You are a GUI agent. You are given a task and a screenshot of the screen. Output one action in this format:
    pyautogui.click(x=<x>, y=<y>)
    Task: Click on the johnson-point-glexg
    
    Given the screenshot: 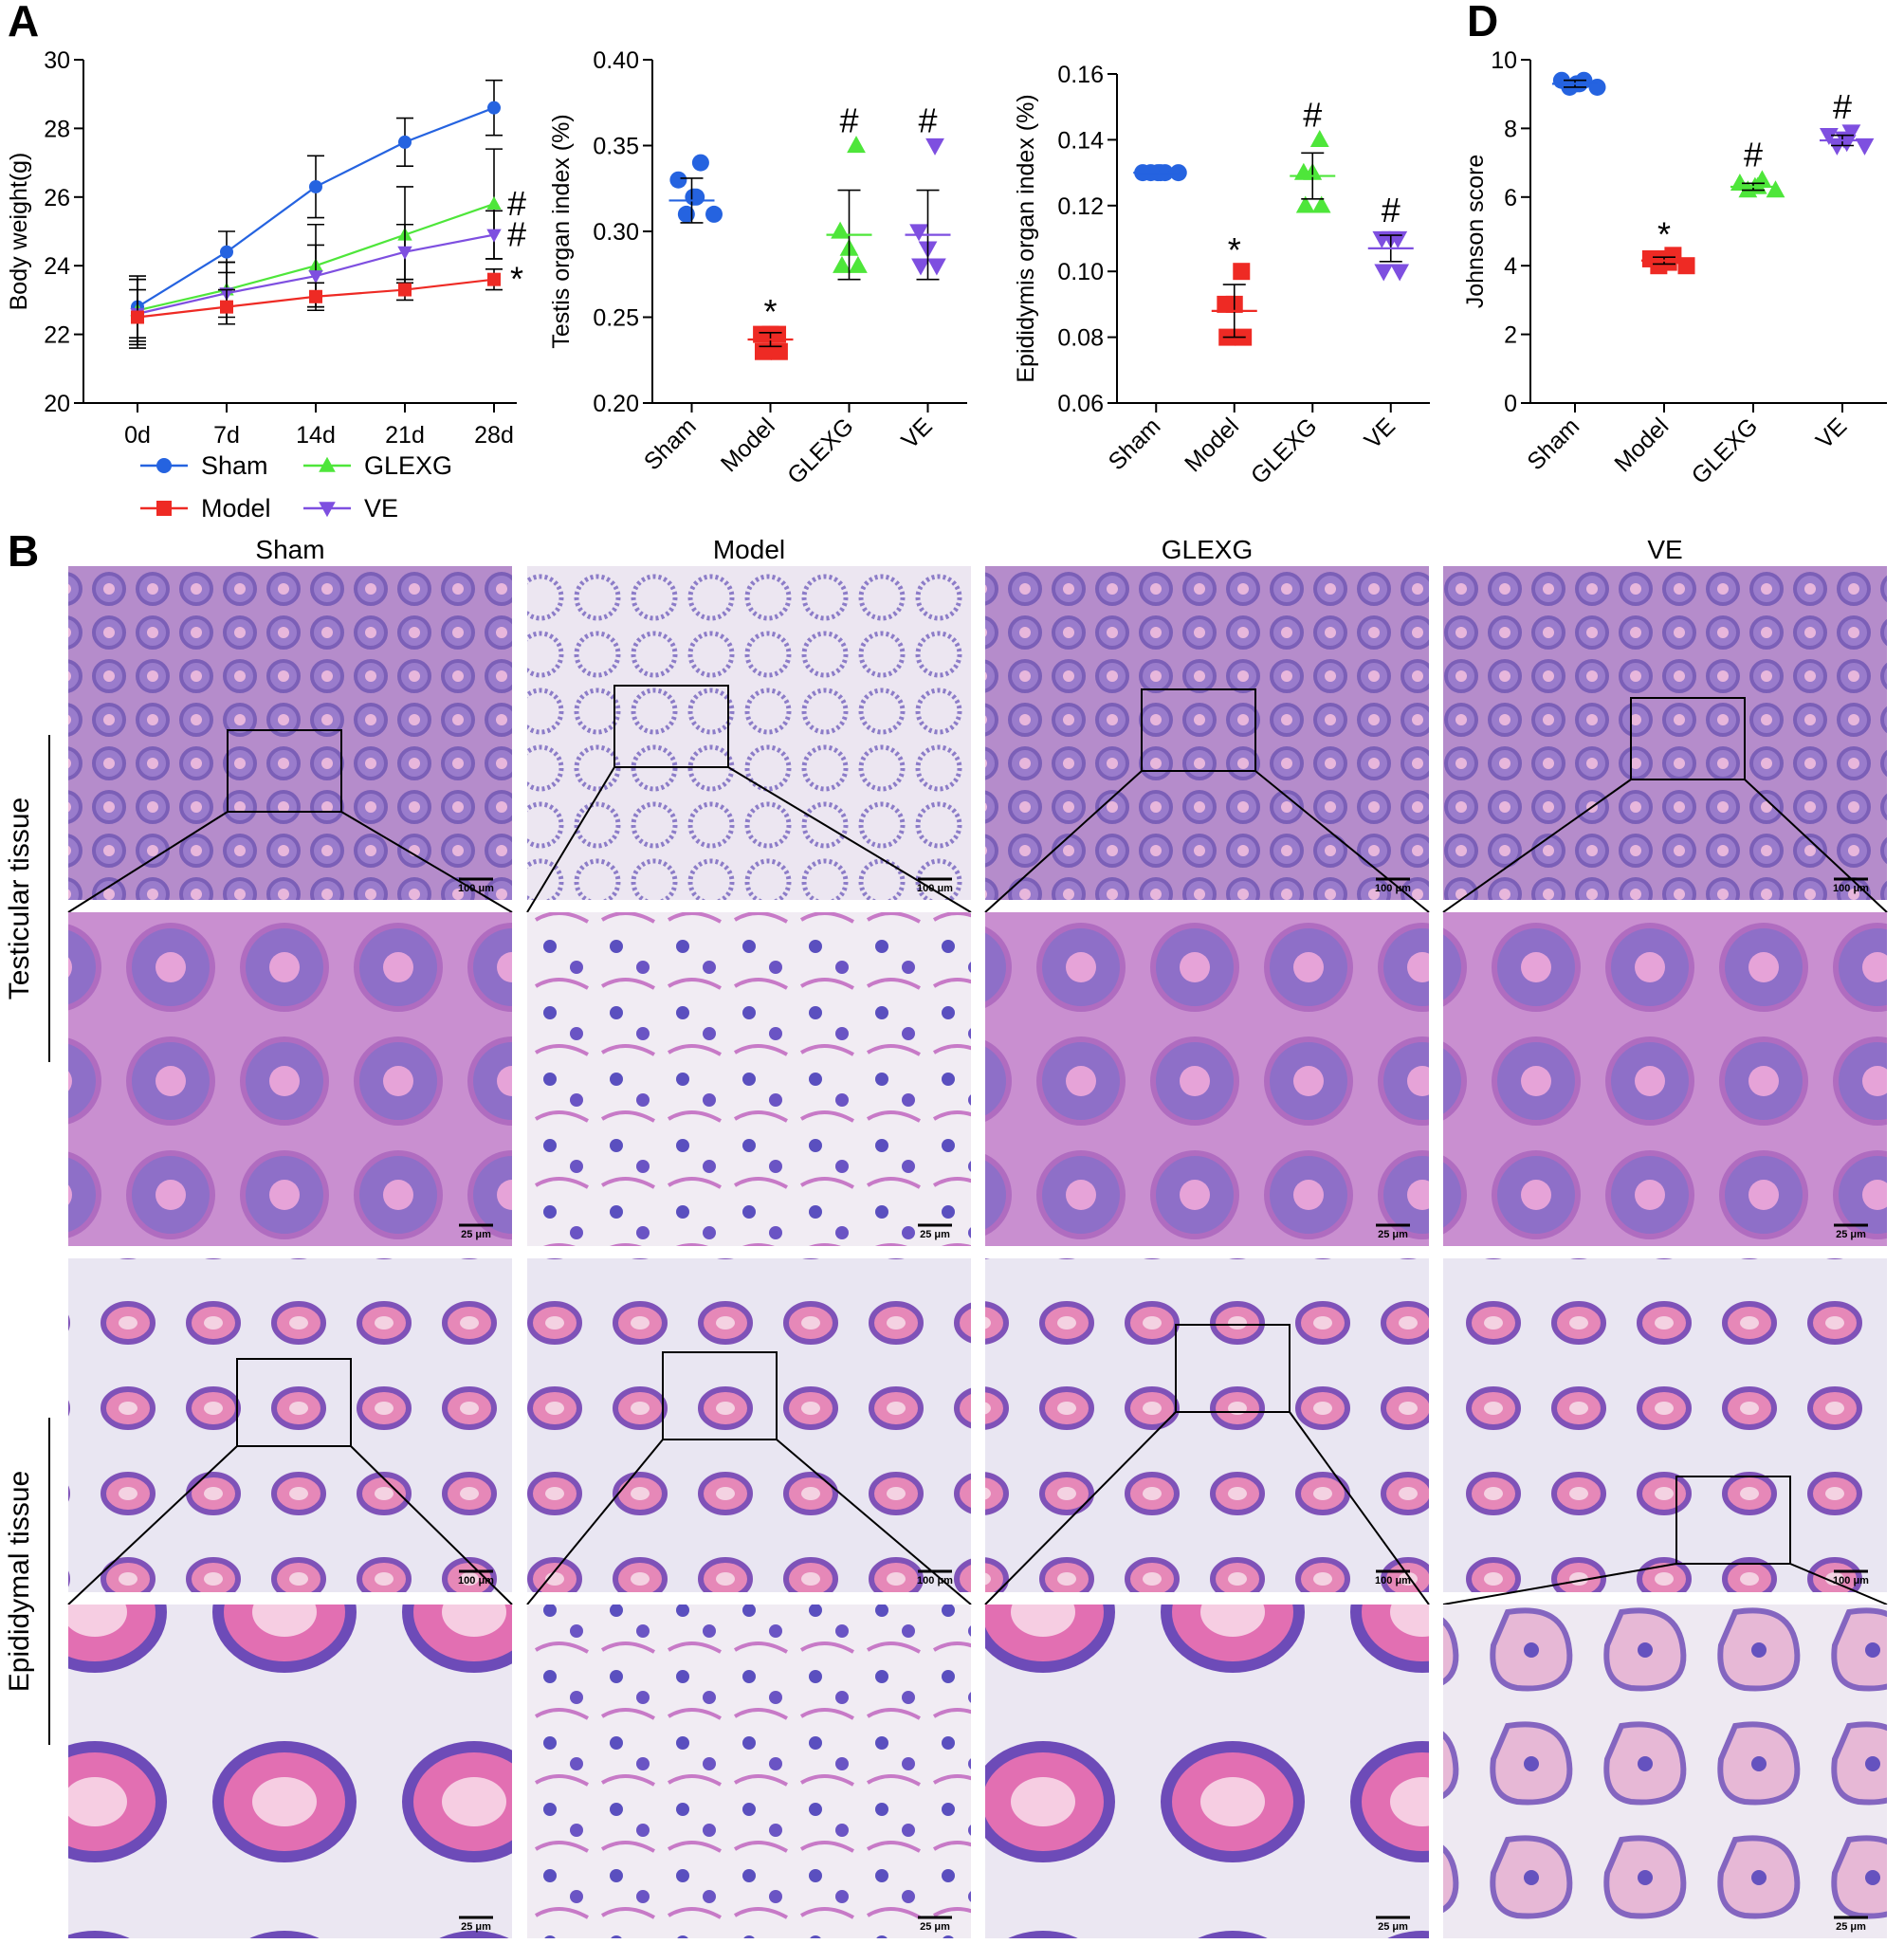 What is the action you would take?
    pyautogui.click(x=1748, y=189)
    